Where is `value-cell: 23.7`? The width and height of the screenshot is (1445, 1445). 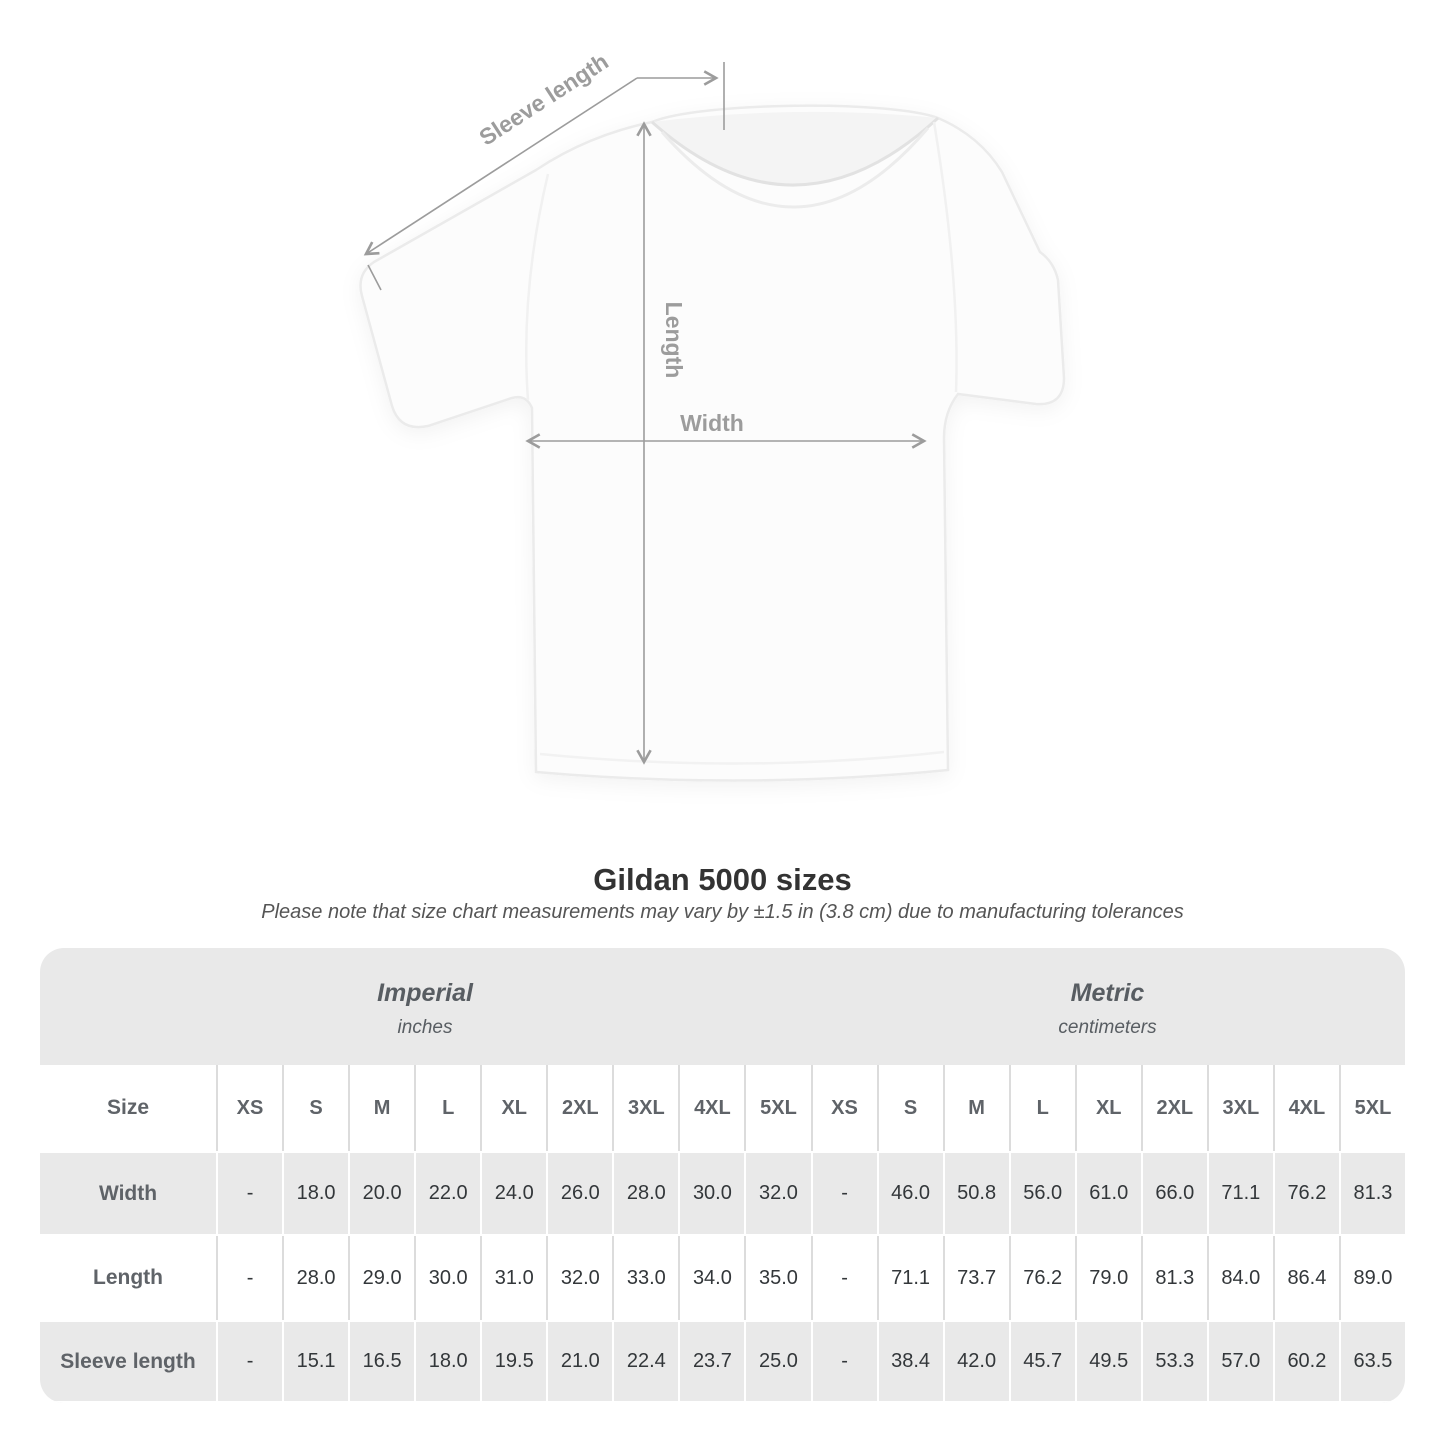 value-cell: 23.7 is located at coordinates (711, 1361).